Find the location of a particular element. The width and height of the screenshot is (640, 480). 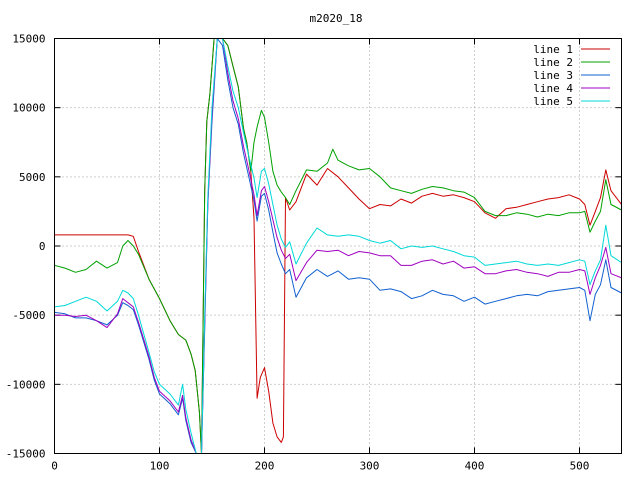

chart-title: m2020_18 is located at coordinates (336, 18).